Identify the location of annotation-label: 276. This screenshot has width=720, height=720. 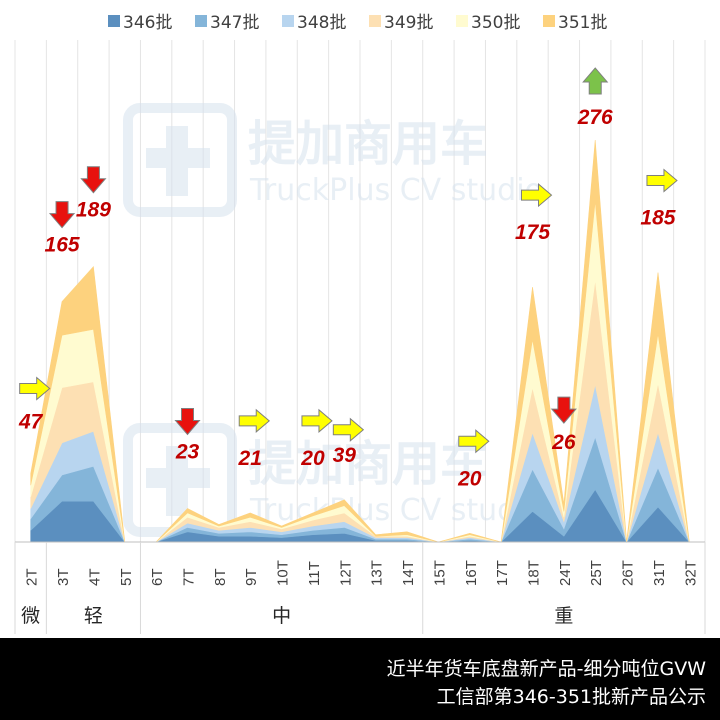
(595, 117).